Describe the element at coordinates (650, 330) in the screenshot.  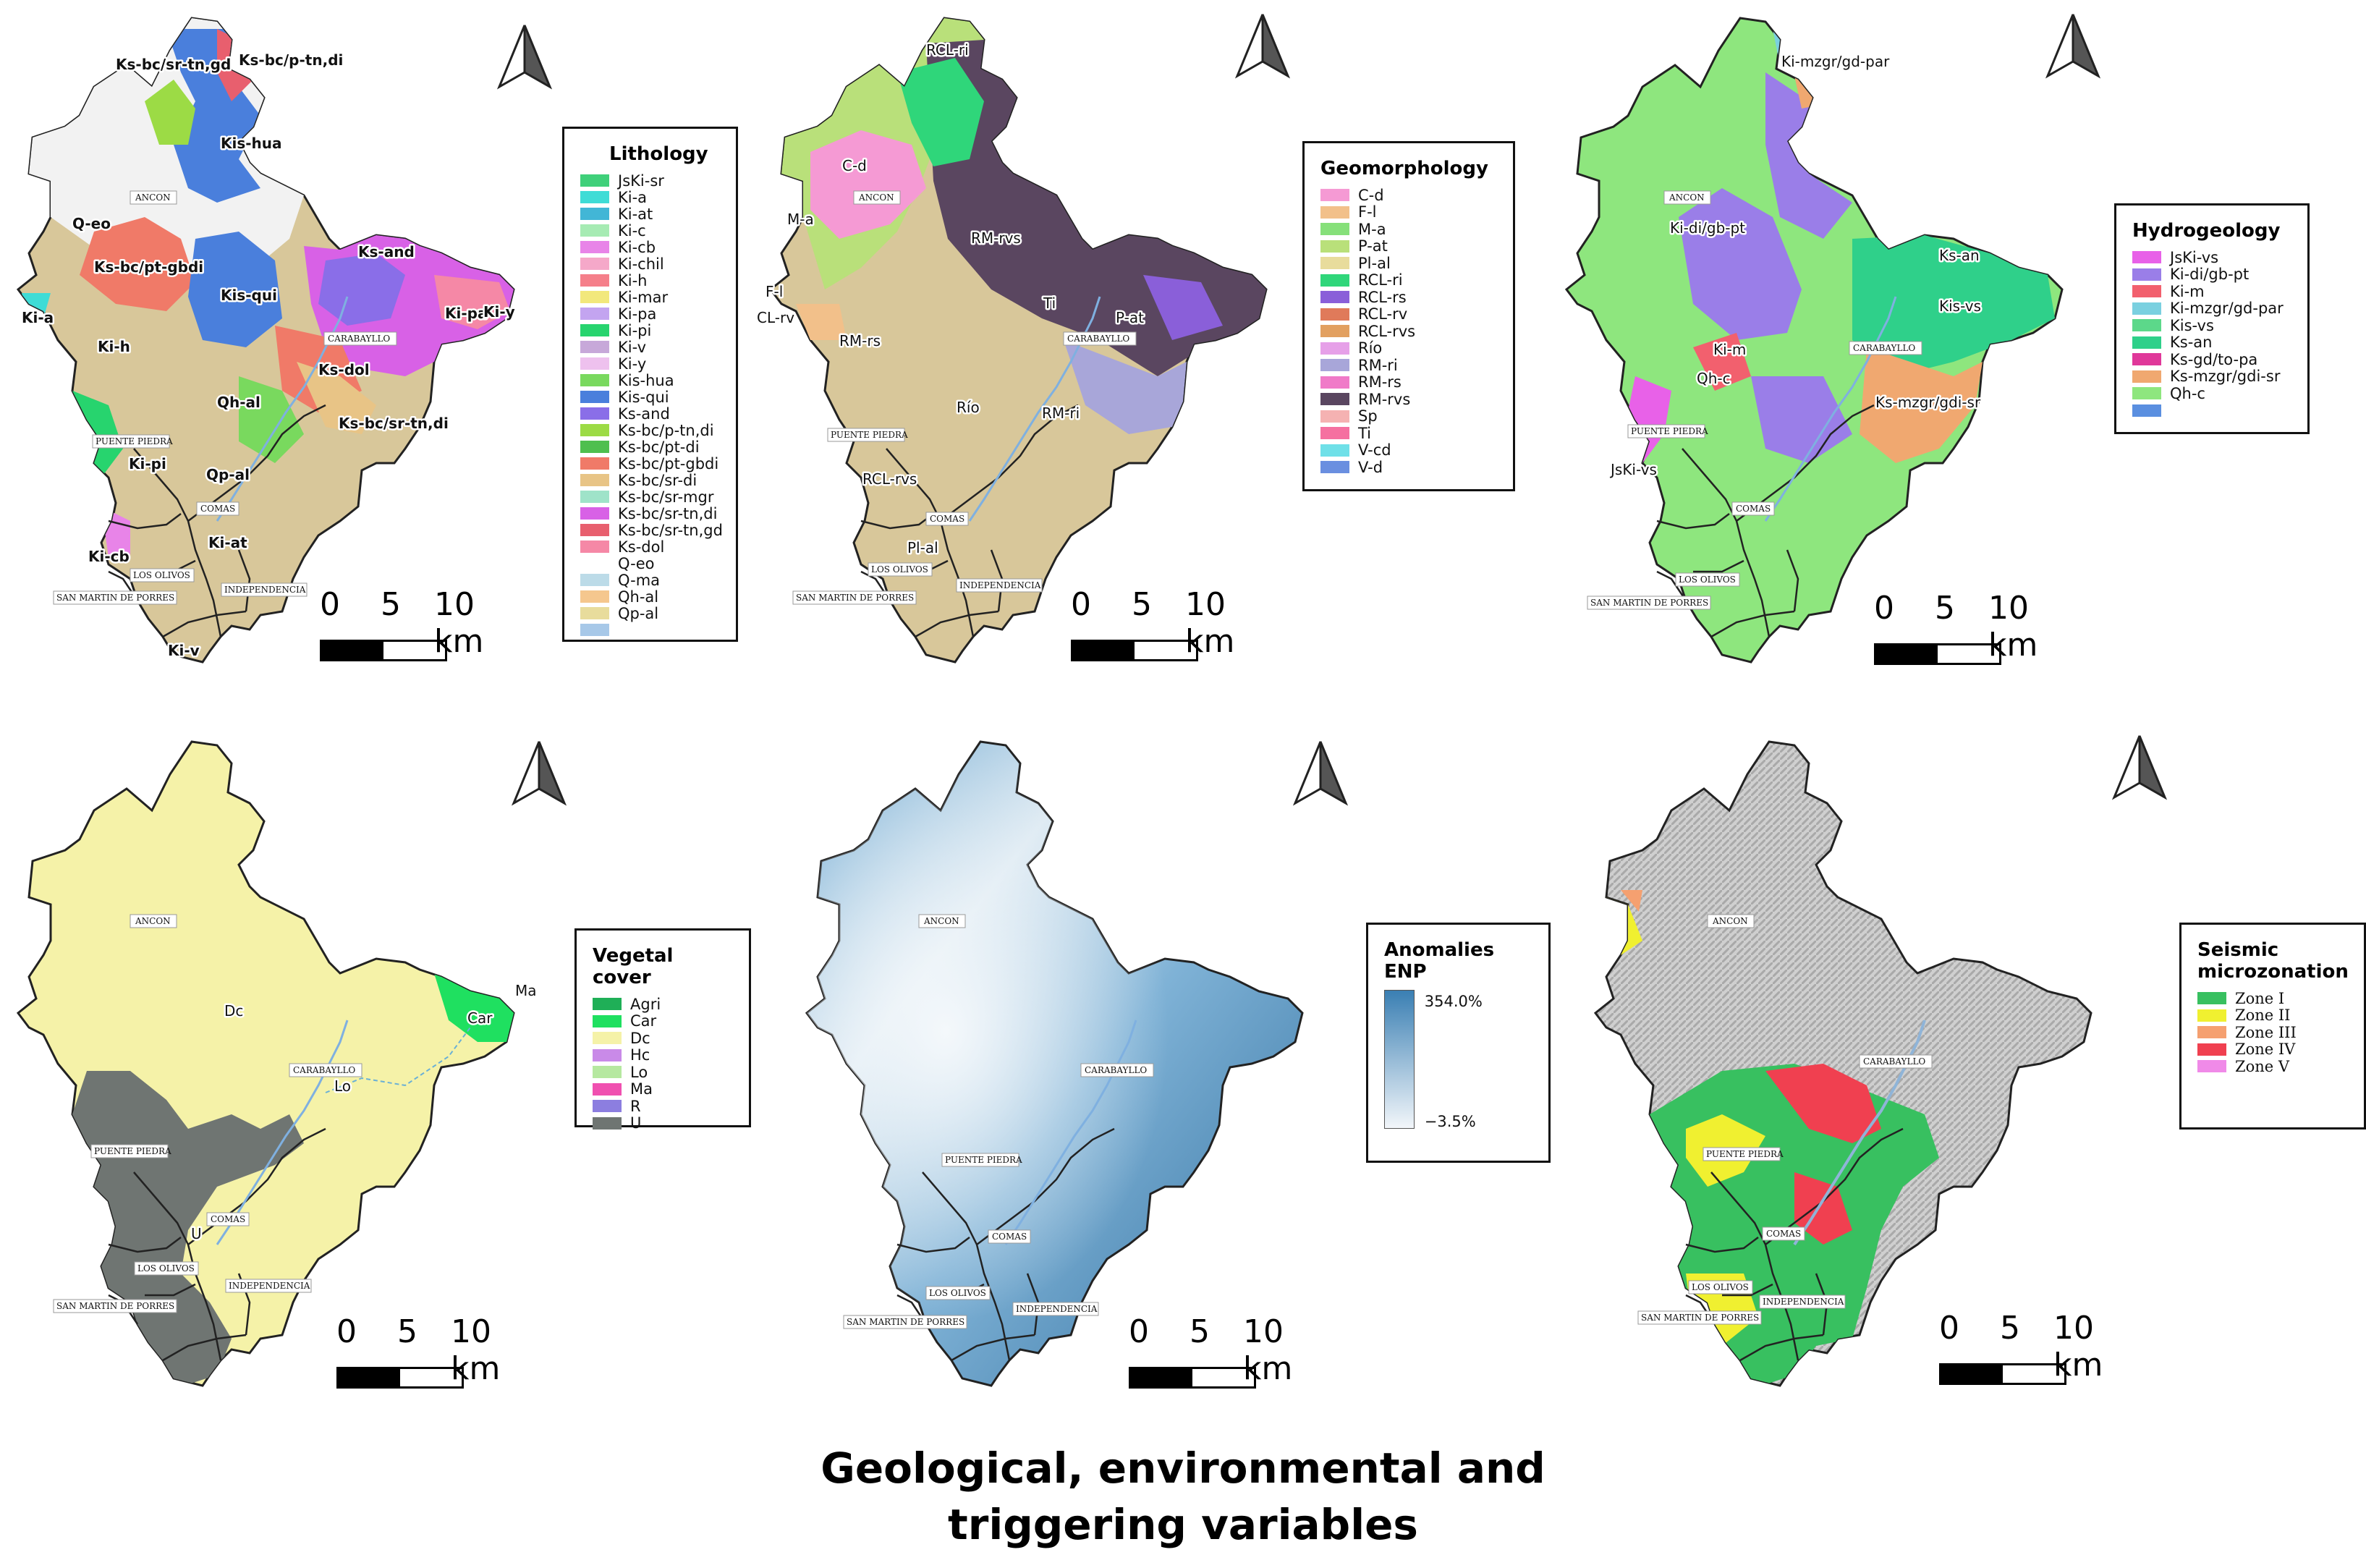
I see `legend-row: Ki-pi` at that location.